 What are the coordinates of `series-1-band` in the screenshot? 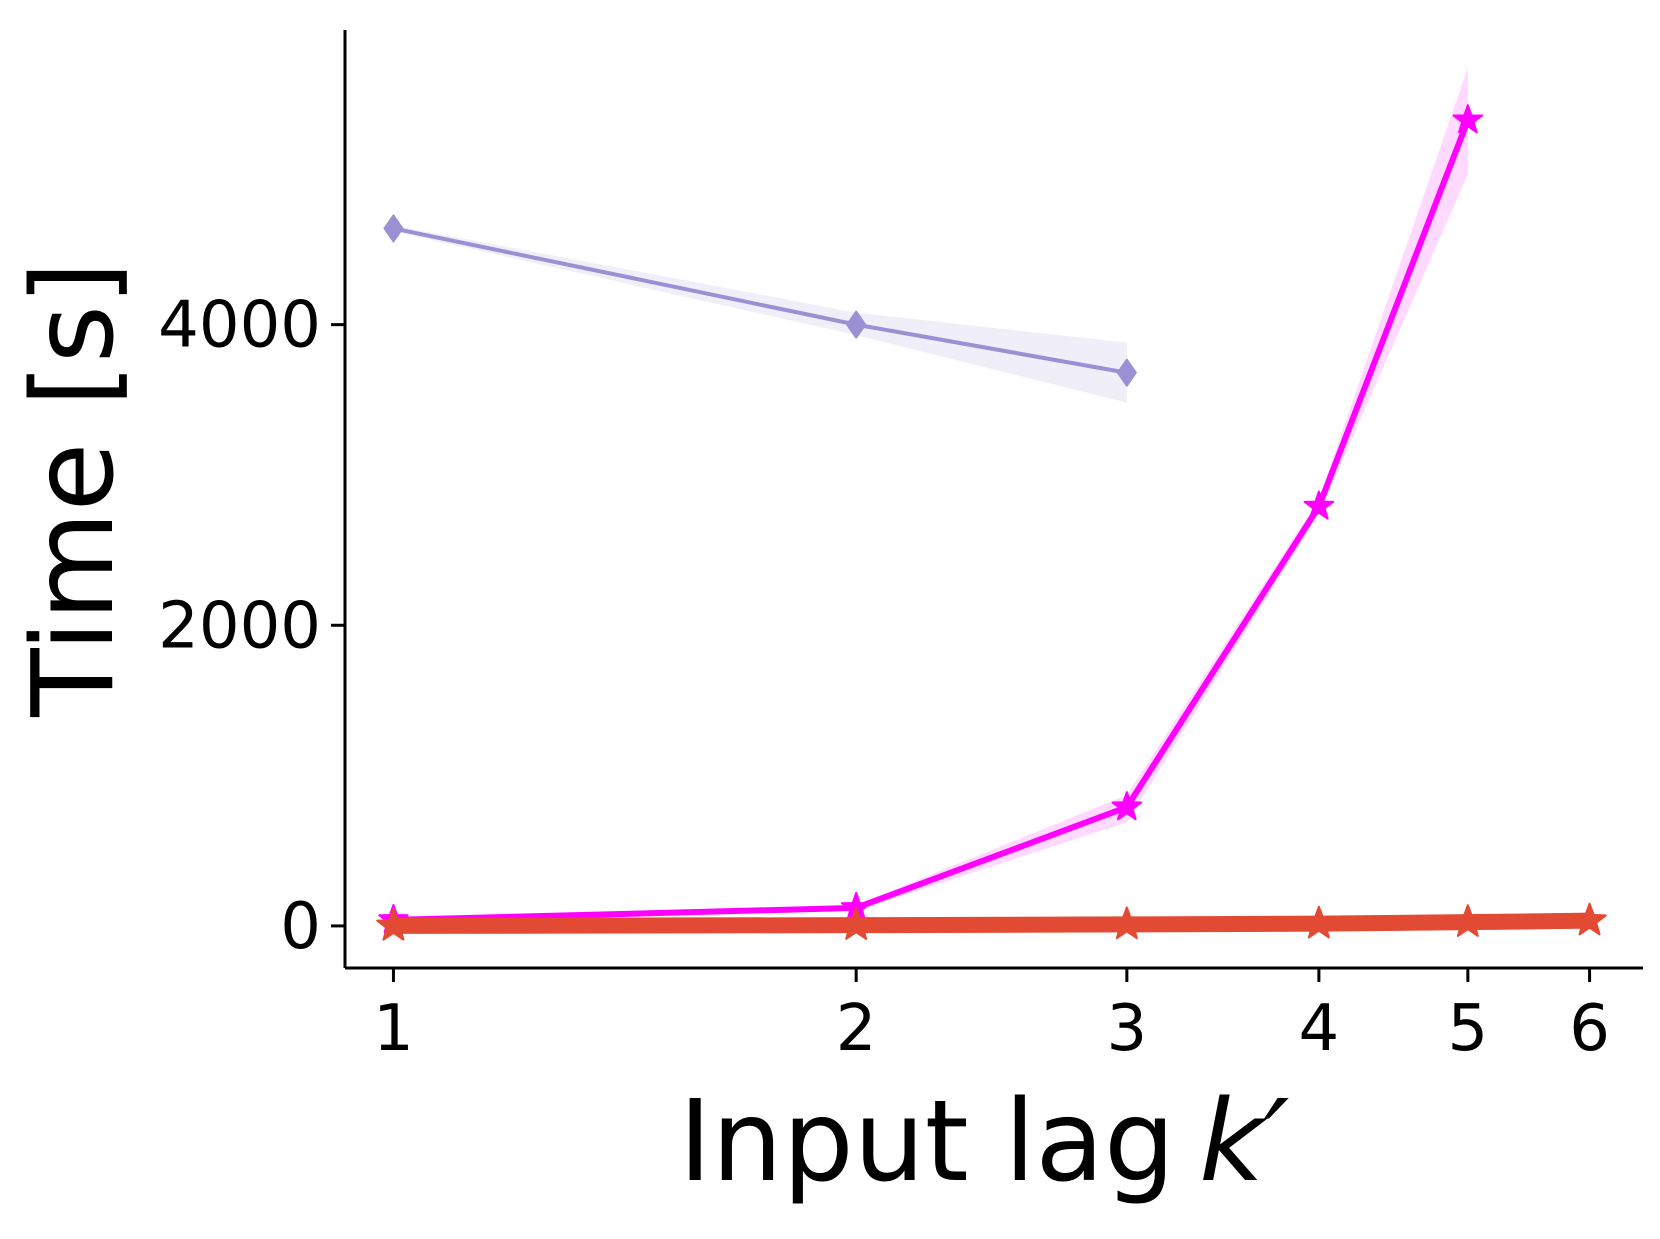 It's located at (760, 314).